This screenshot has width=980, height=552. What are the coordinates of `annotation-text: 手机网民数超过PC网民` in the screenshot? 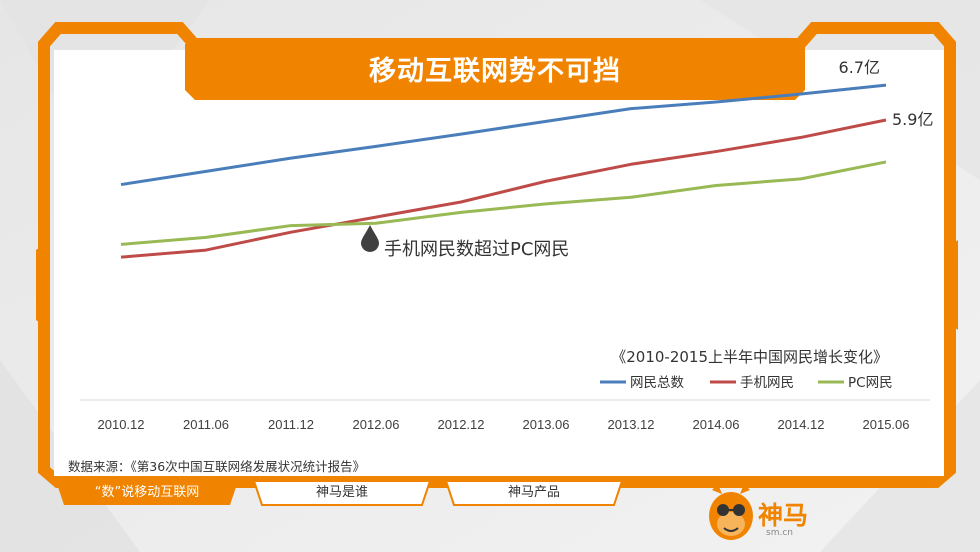 It's located at (476, 249).